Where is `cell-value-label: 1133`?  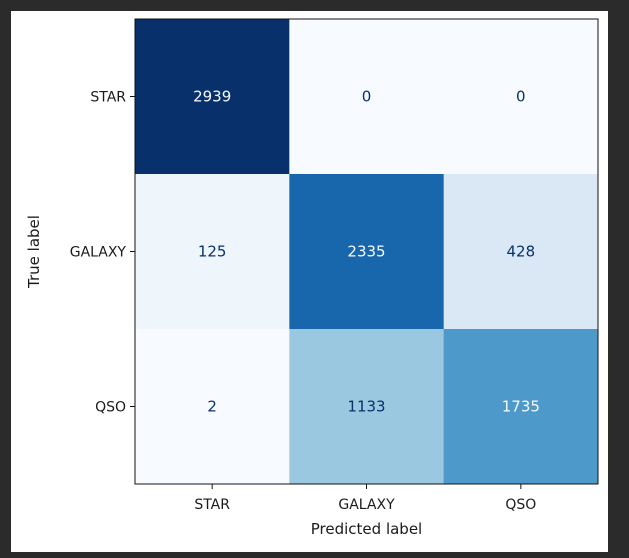 cell-value-label: 1133 is located at coordinates (366, 407).